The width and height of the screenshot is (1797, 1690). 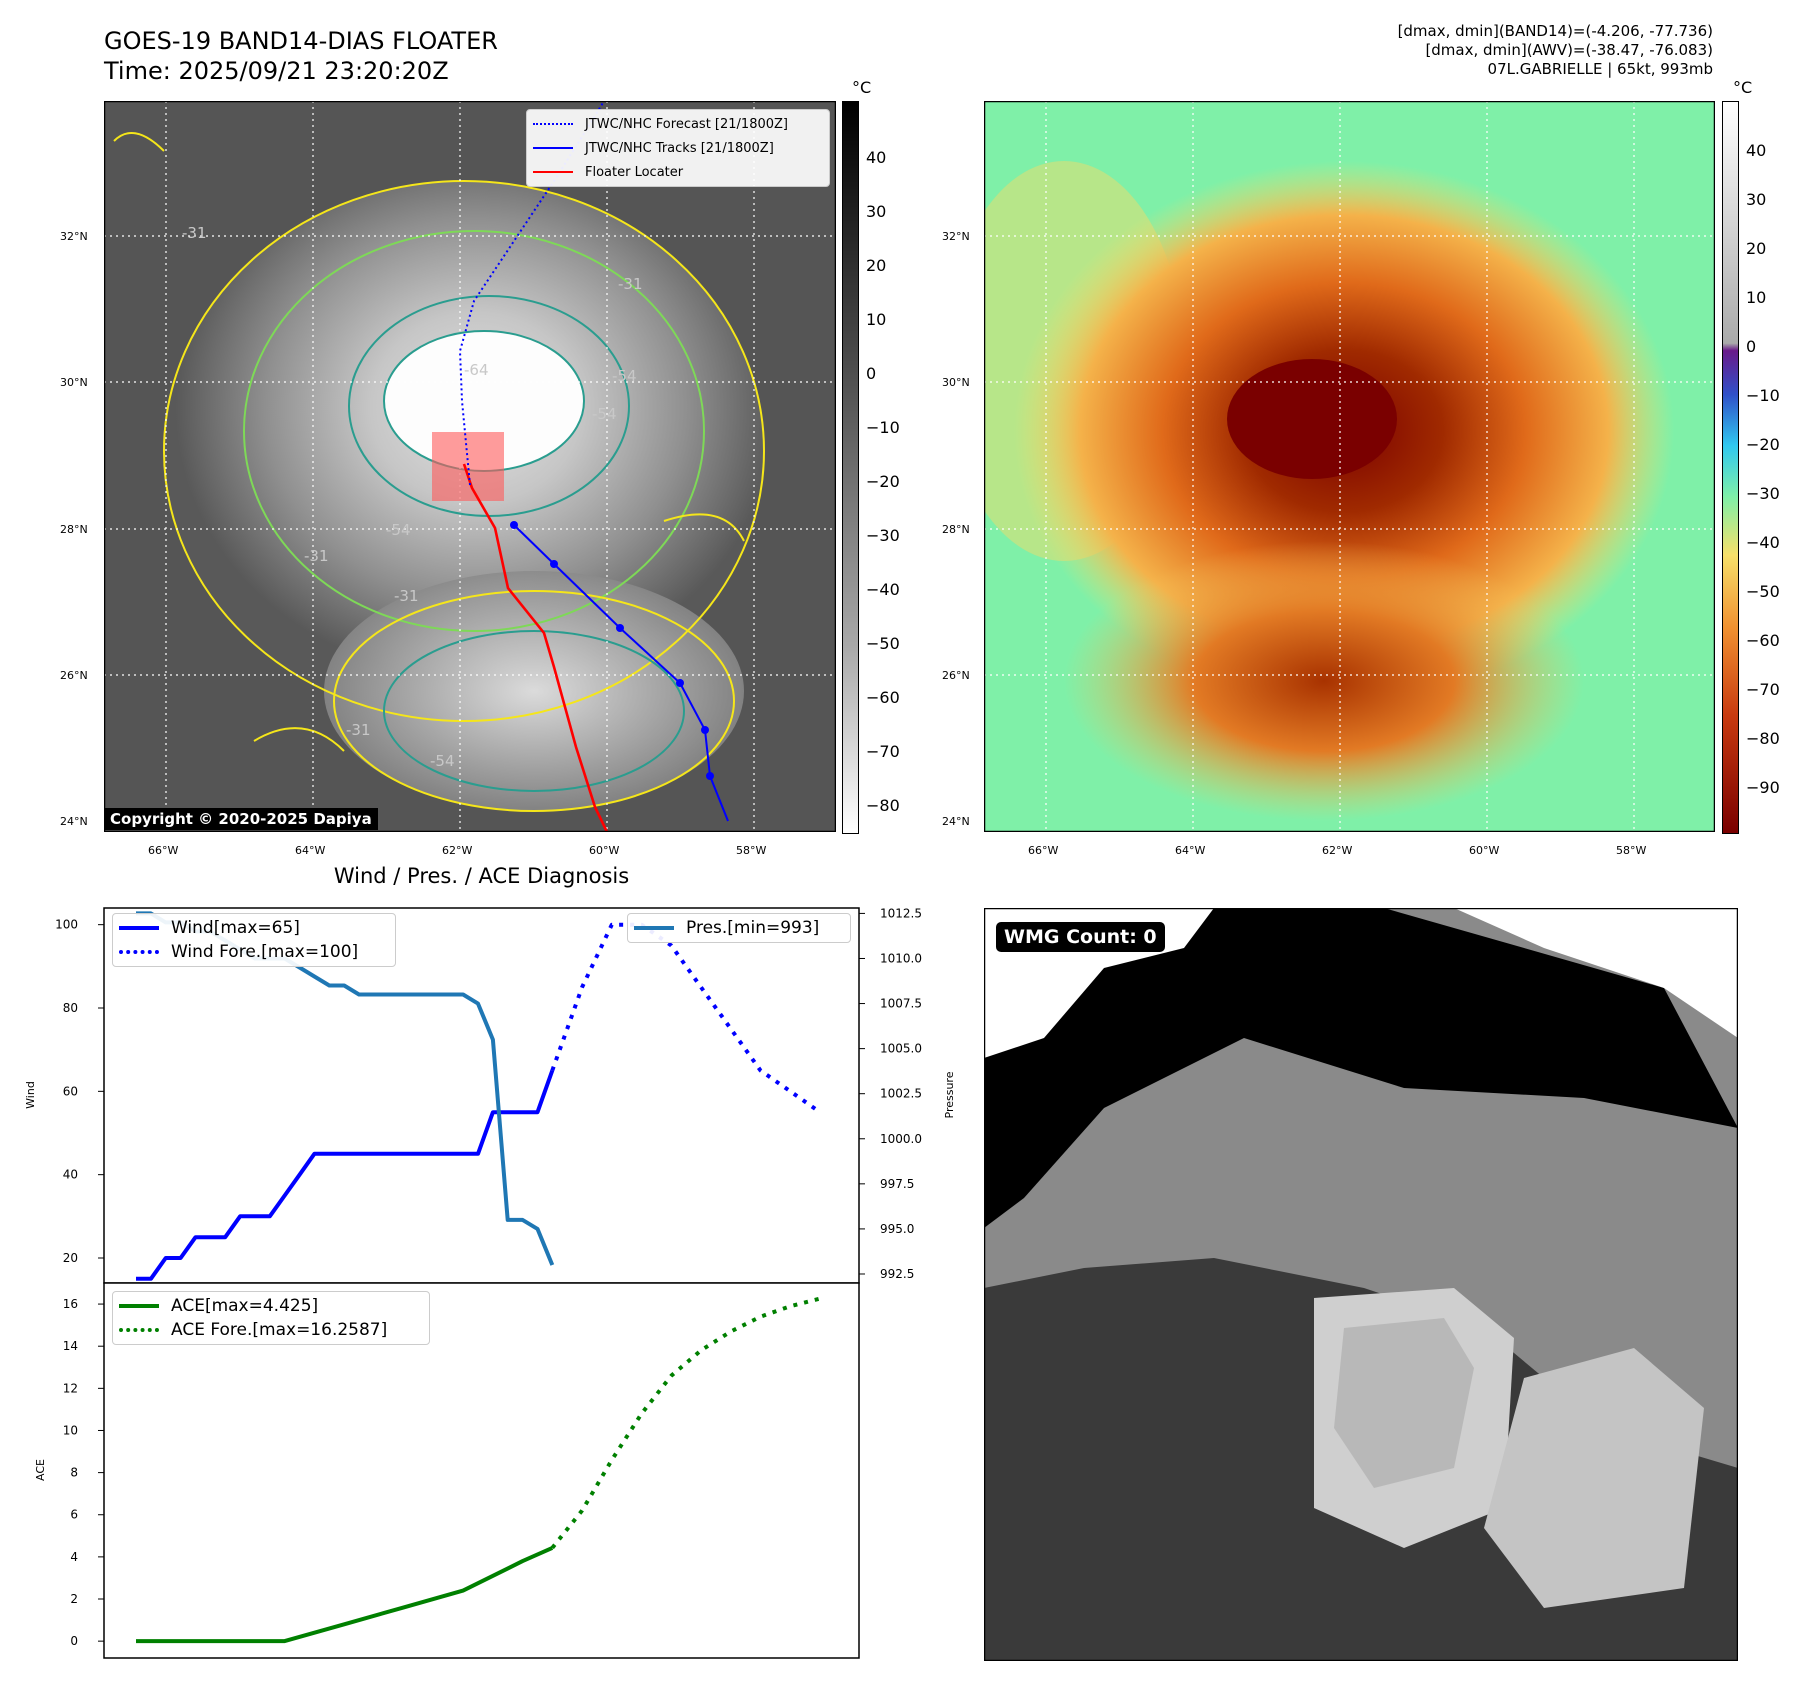 What do you see at coordinates (271, 1306) in the screenshot?
I see `legend-ace: ACE[max=4.425]` at bounding box center [271, 1306].